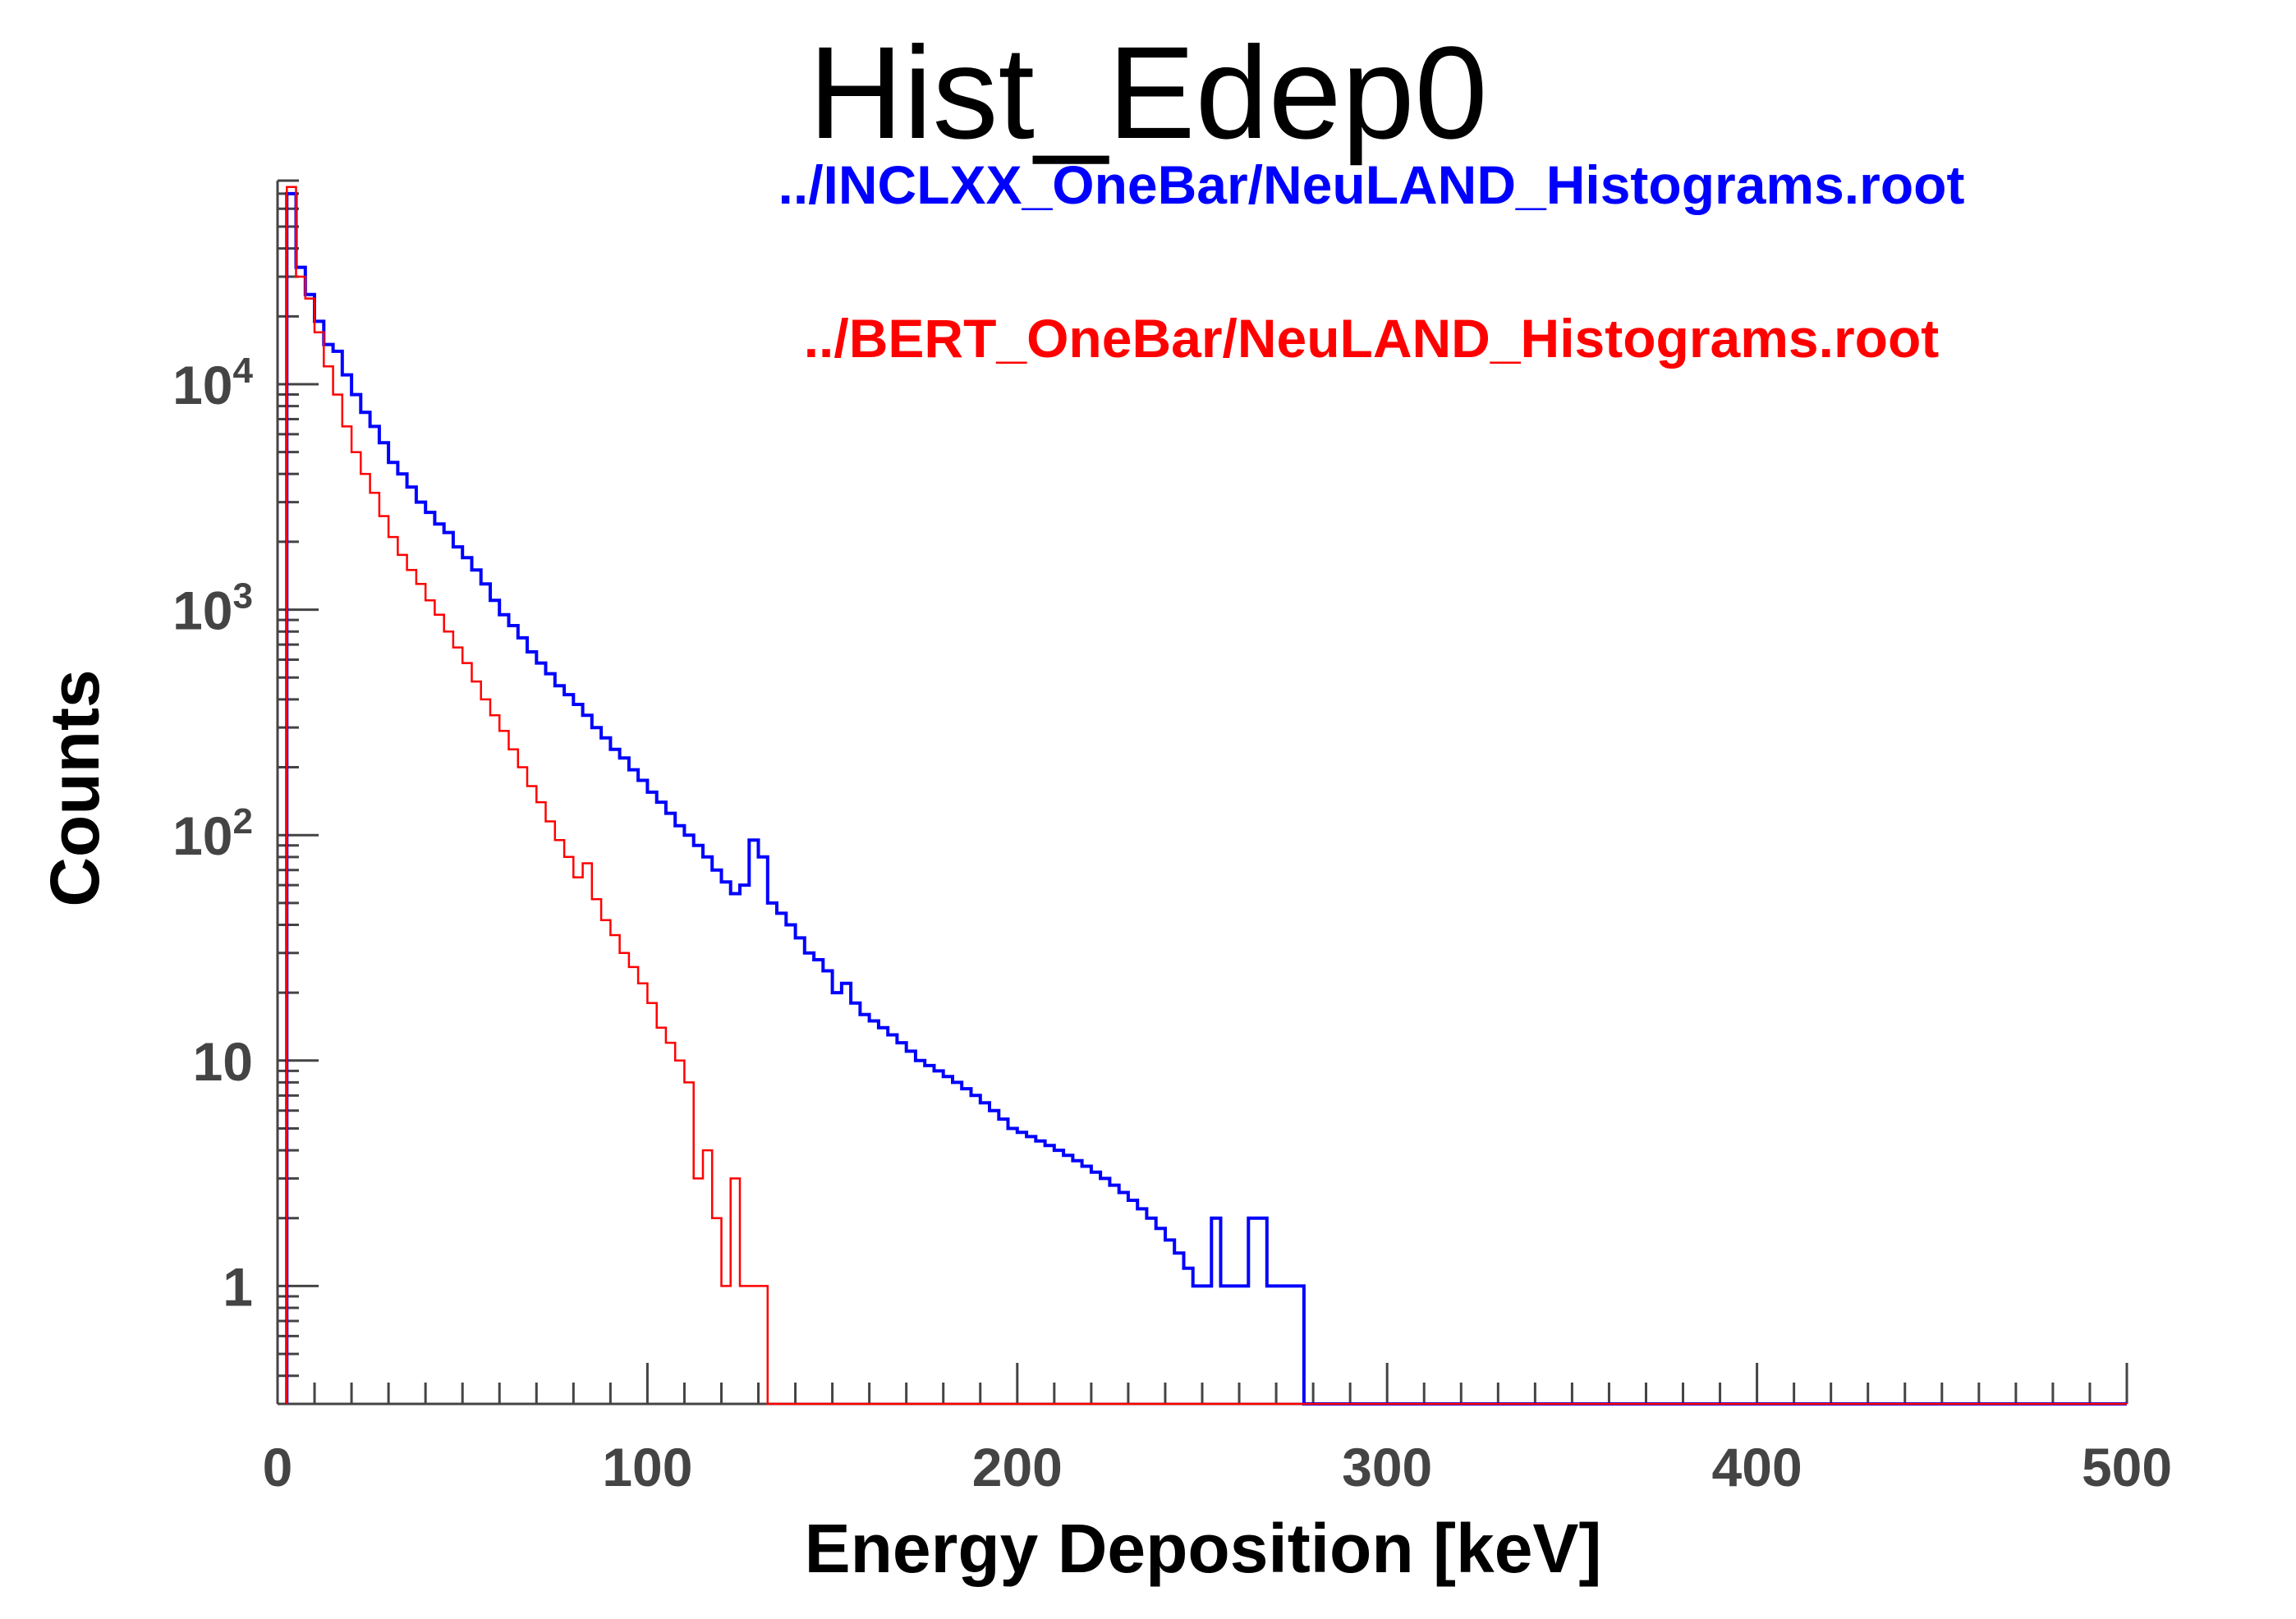 This screenshot has width=2296, height=1619. What do you see at coordinates (1147, 92) in the screenshot?
I see `chart-title: Hist_Edep0` at bounding box center [1147, 92].